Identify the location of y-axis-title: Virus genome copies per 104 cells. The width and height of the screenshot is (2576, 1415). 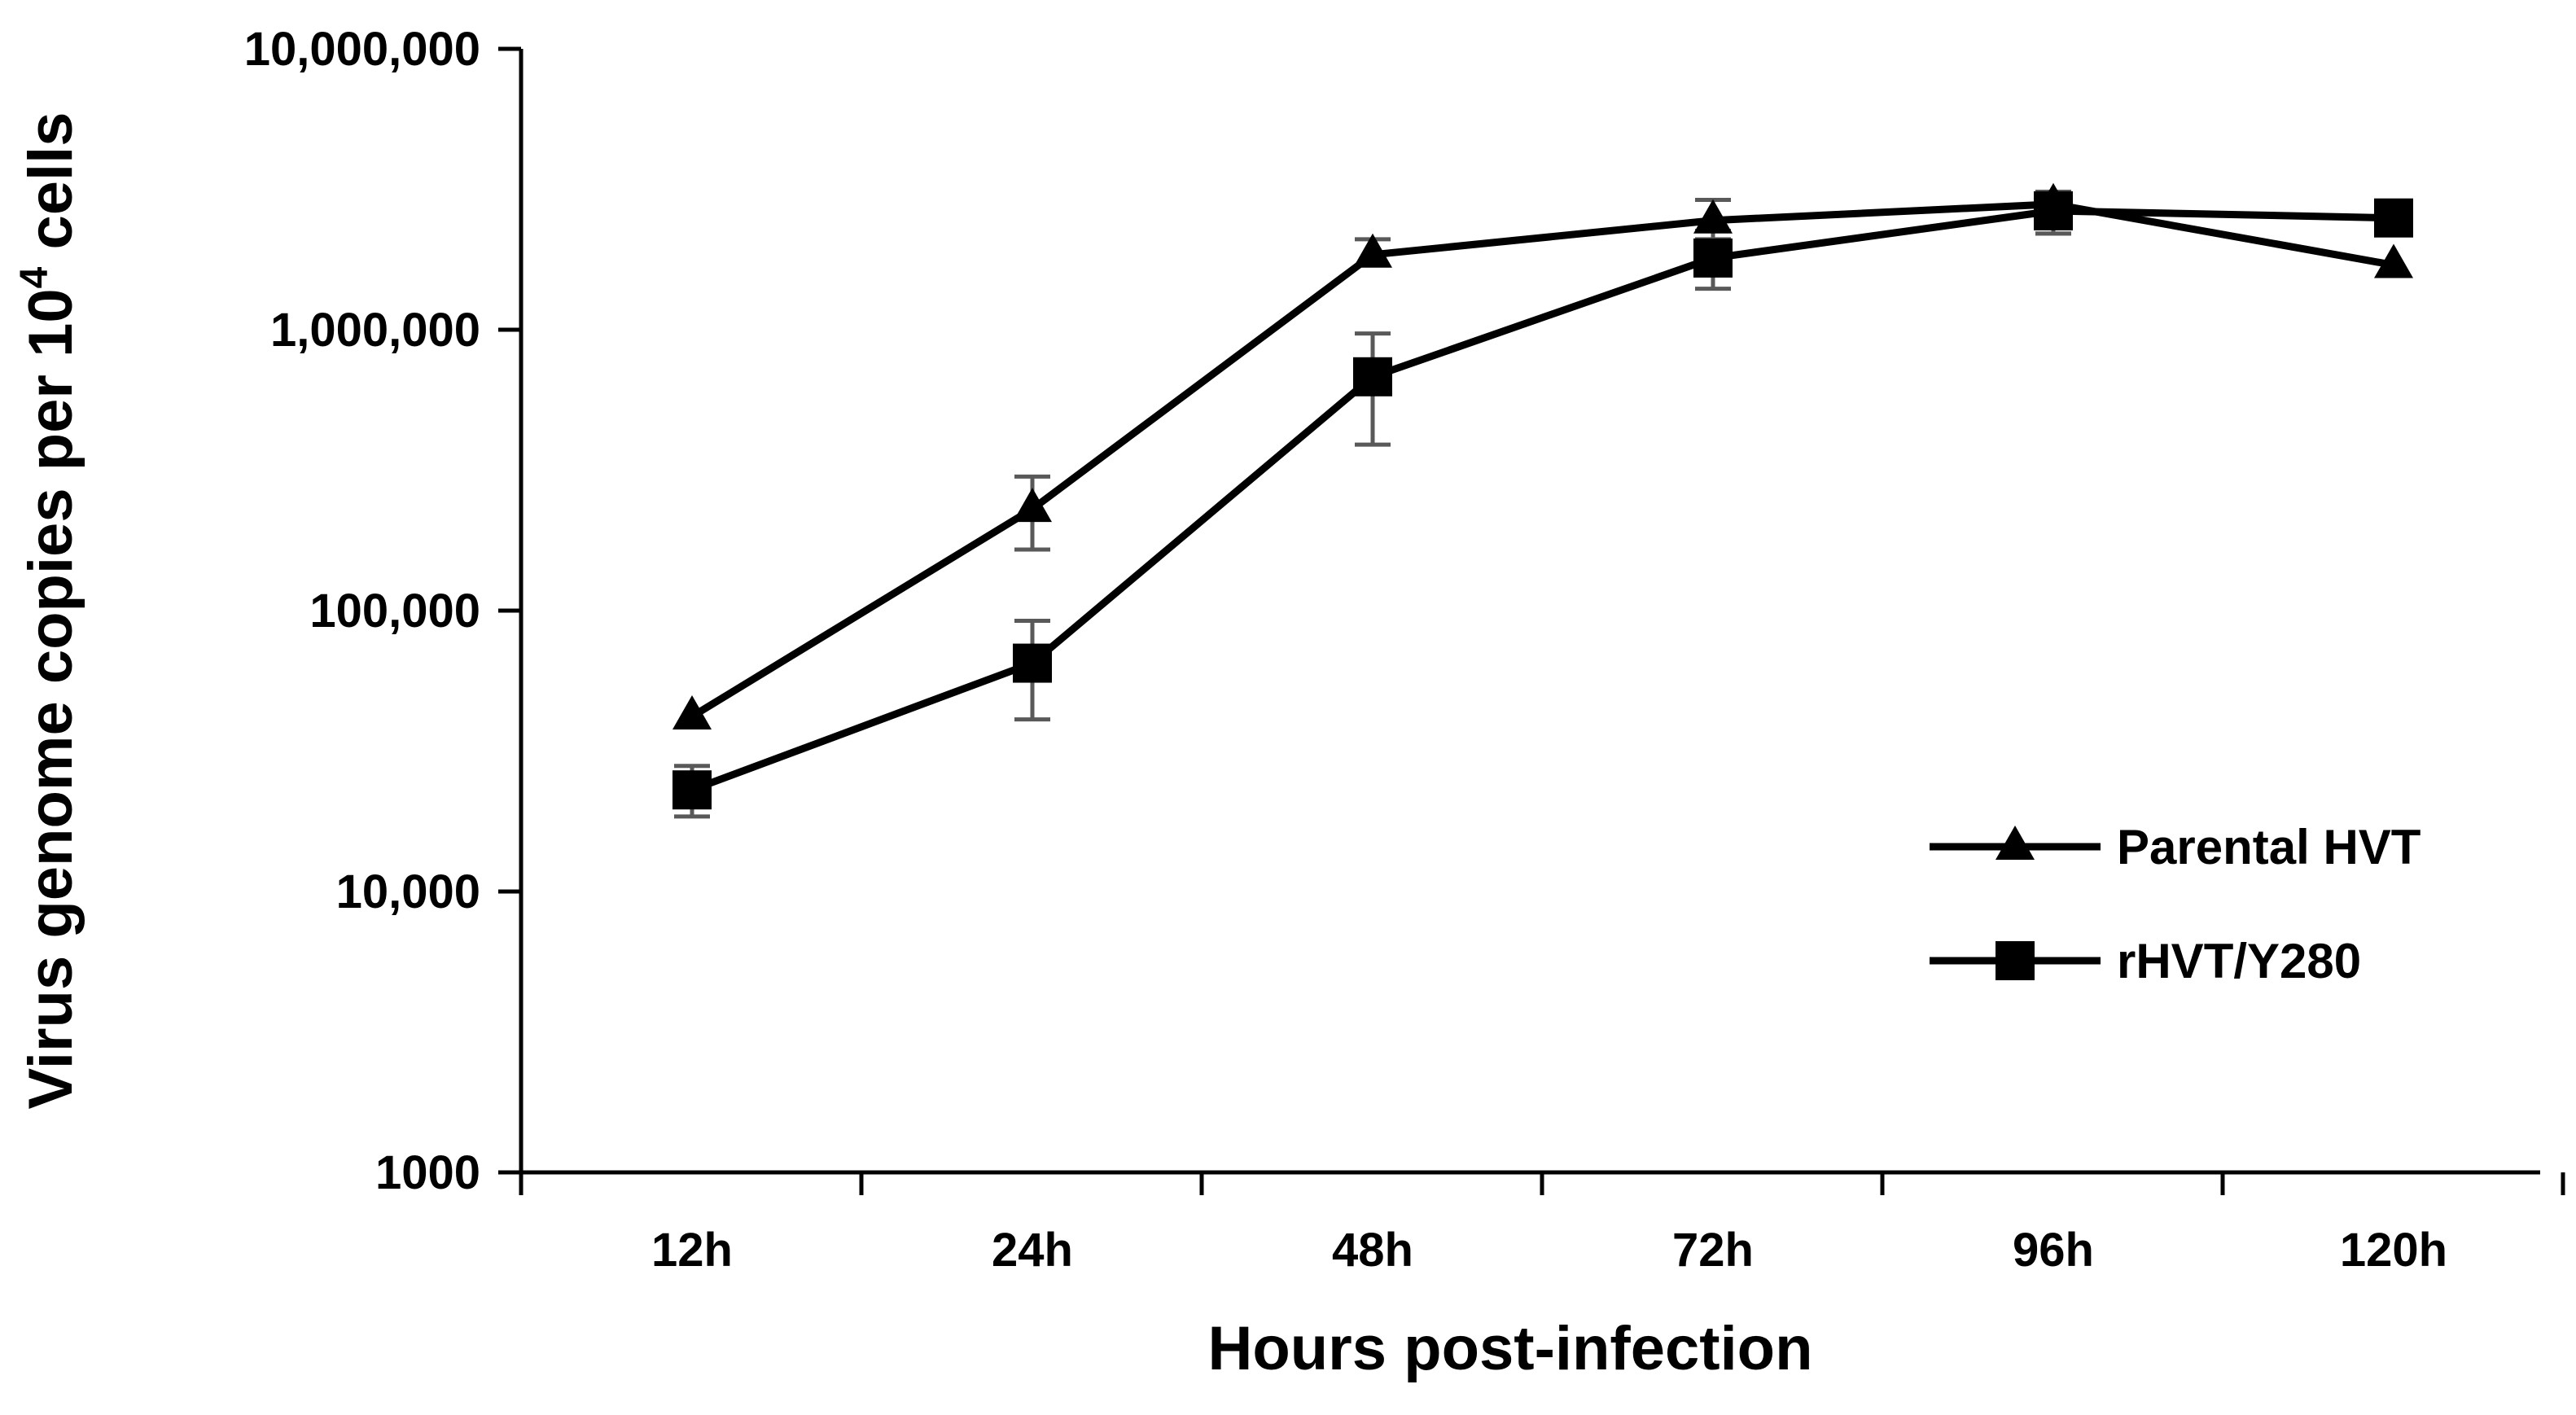
(49, 611).